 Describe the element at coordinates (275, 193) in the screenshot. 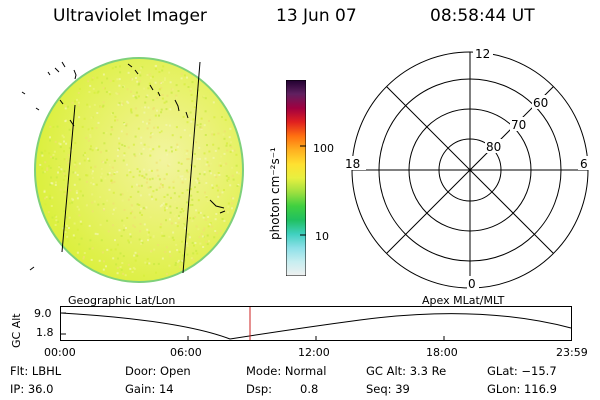

I see `colorbar-unit-label: photon cm⁻²s⁻¹` at that location.